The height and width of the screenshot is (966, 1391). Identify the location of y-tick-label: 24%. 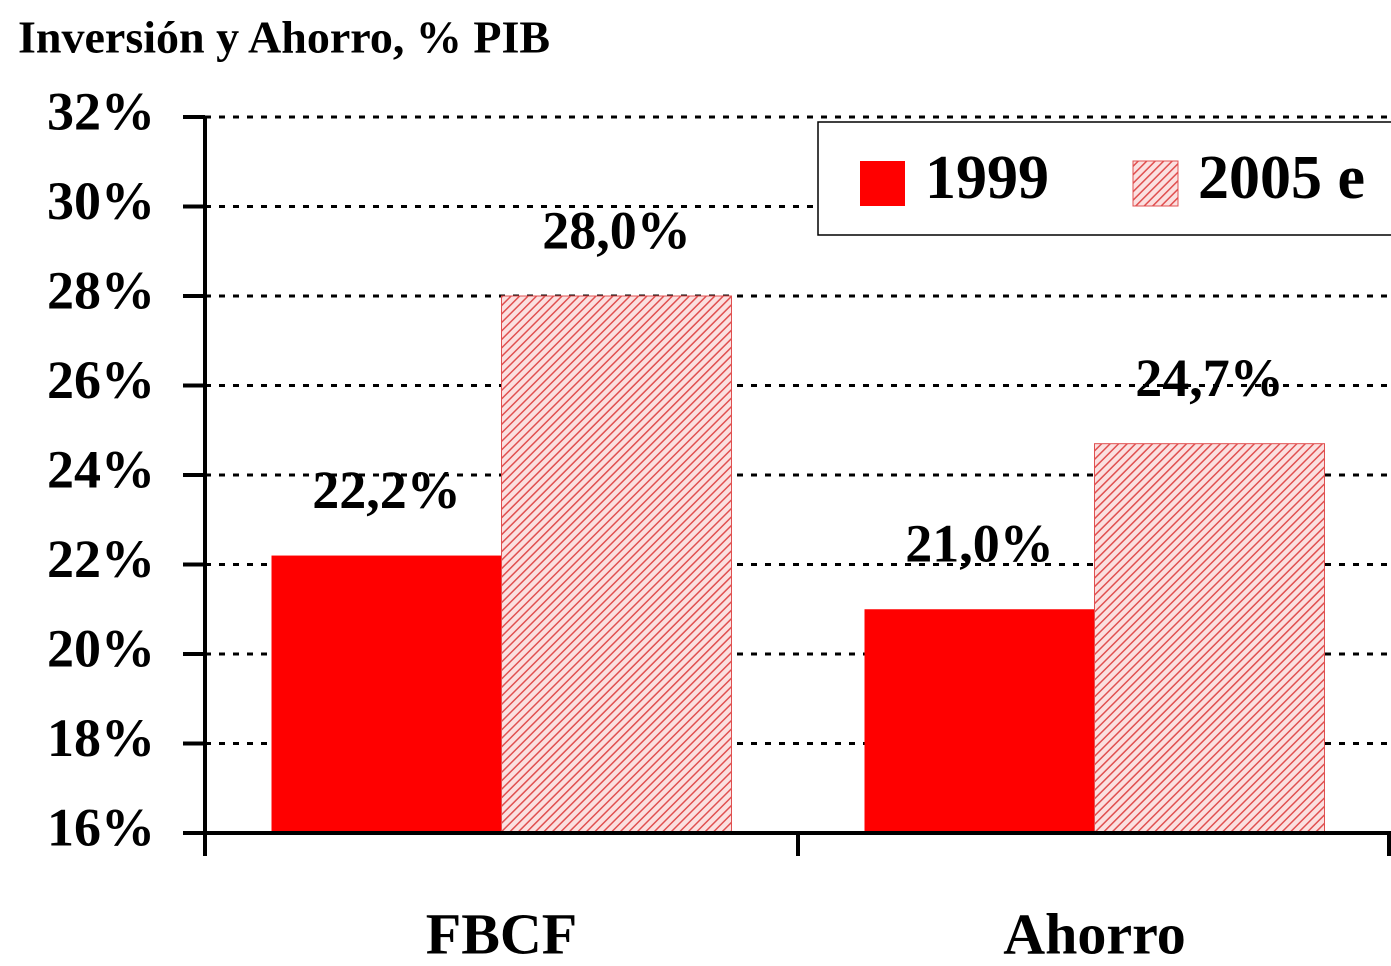
(101, 469).